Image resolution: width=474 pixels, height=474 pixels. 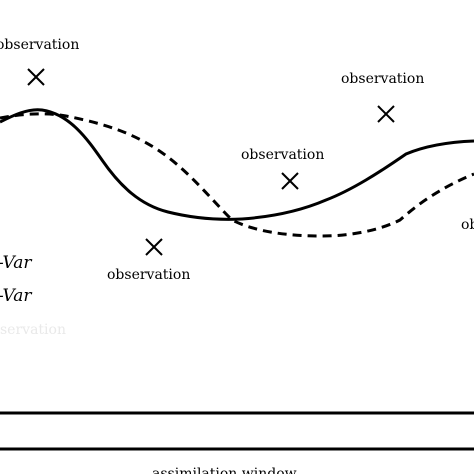 I want to click on observation-marker-top-left, so click(x=36, y=77).